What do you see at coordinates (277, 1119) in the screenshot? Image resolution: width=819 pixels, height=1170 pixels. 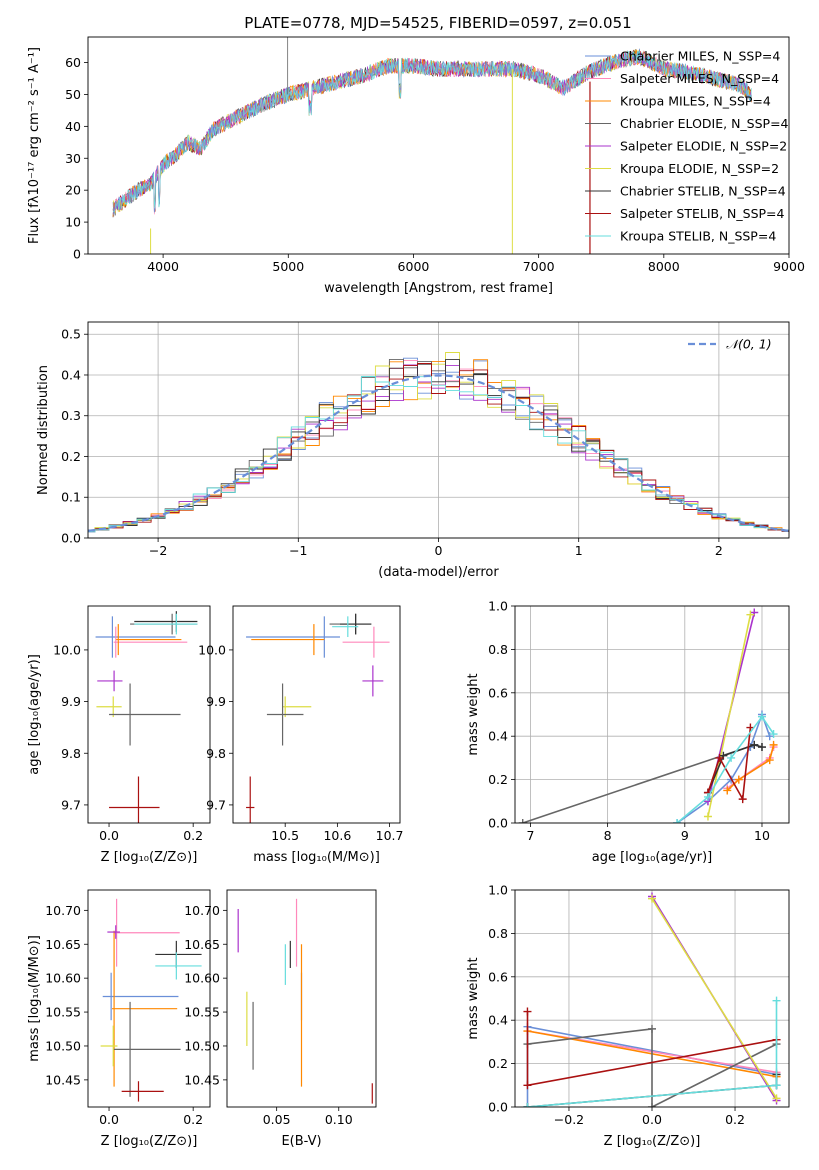 I see `x-tick-label: 0.05` at bounding box center [277, 1119].